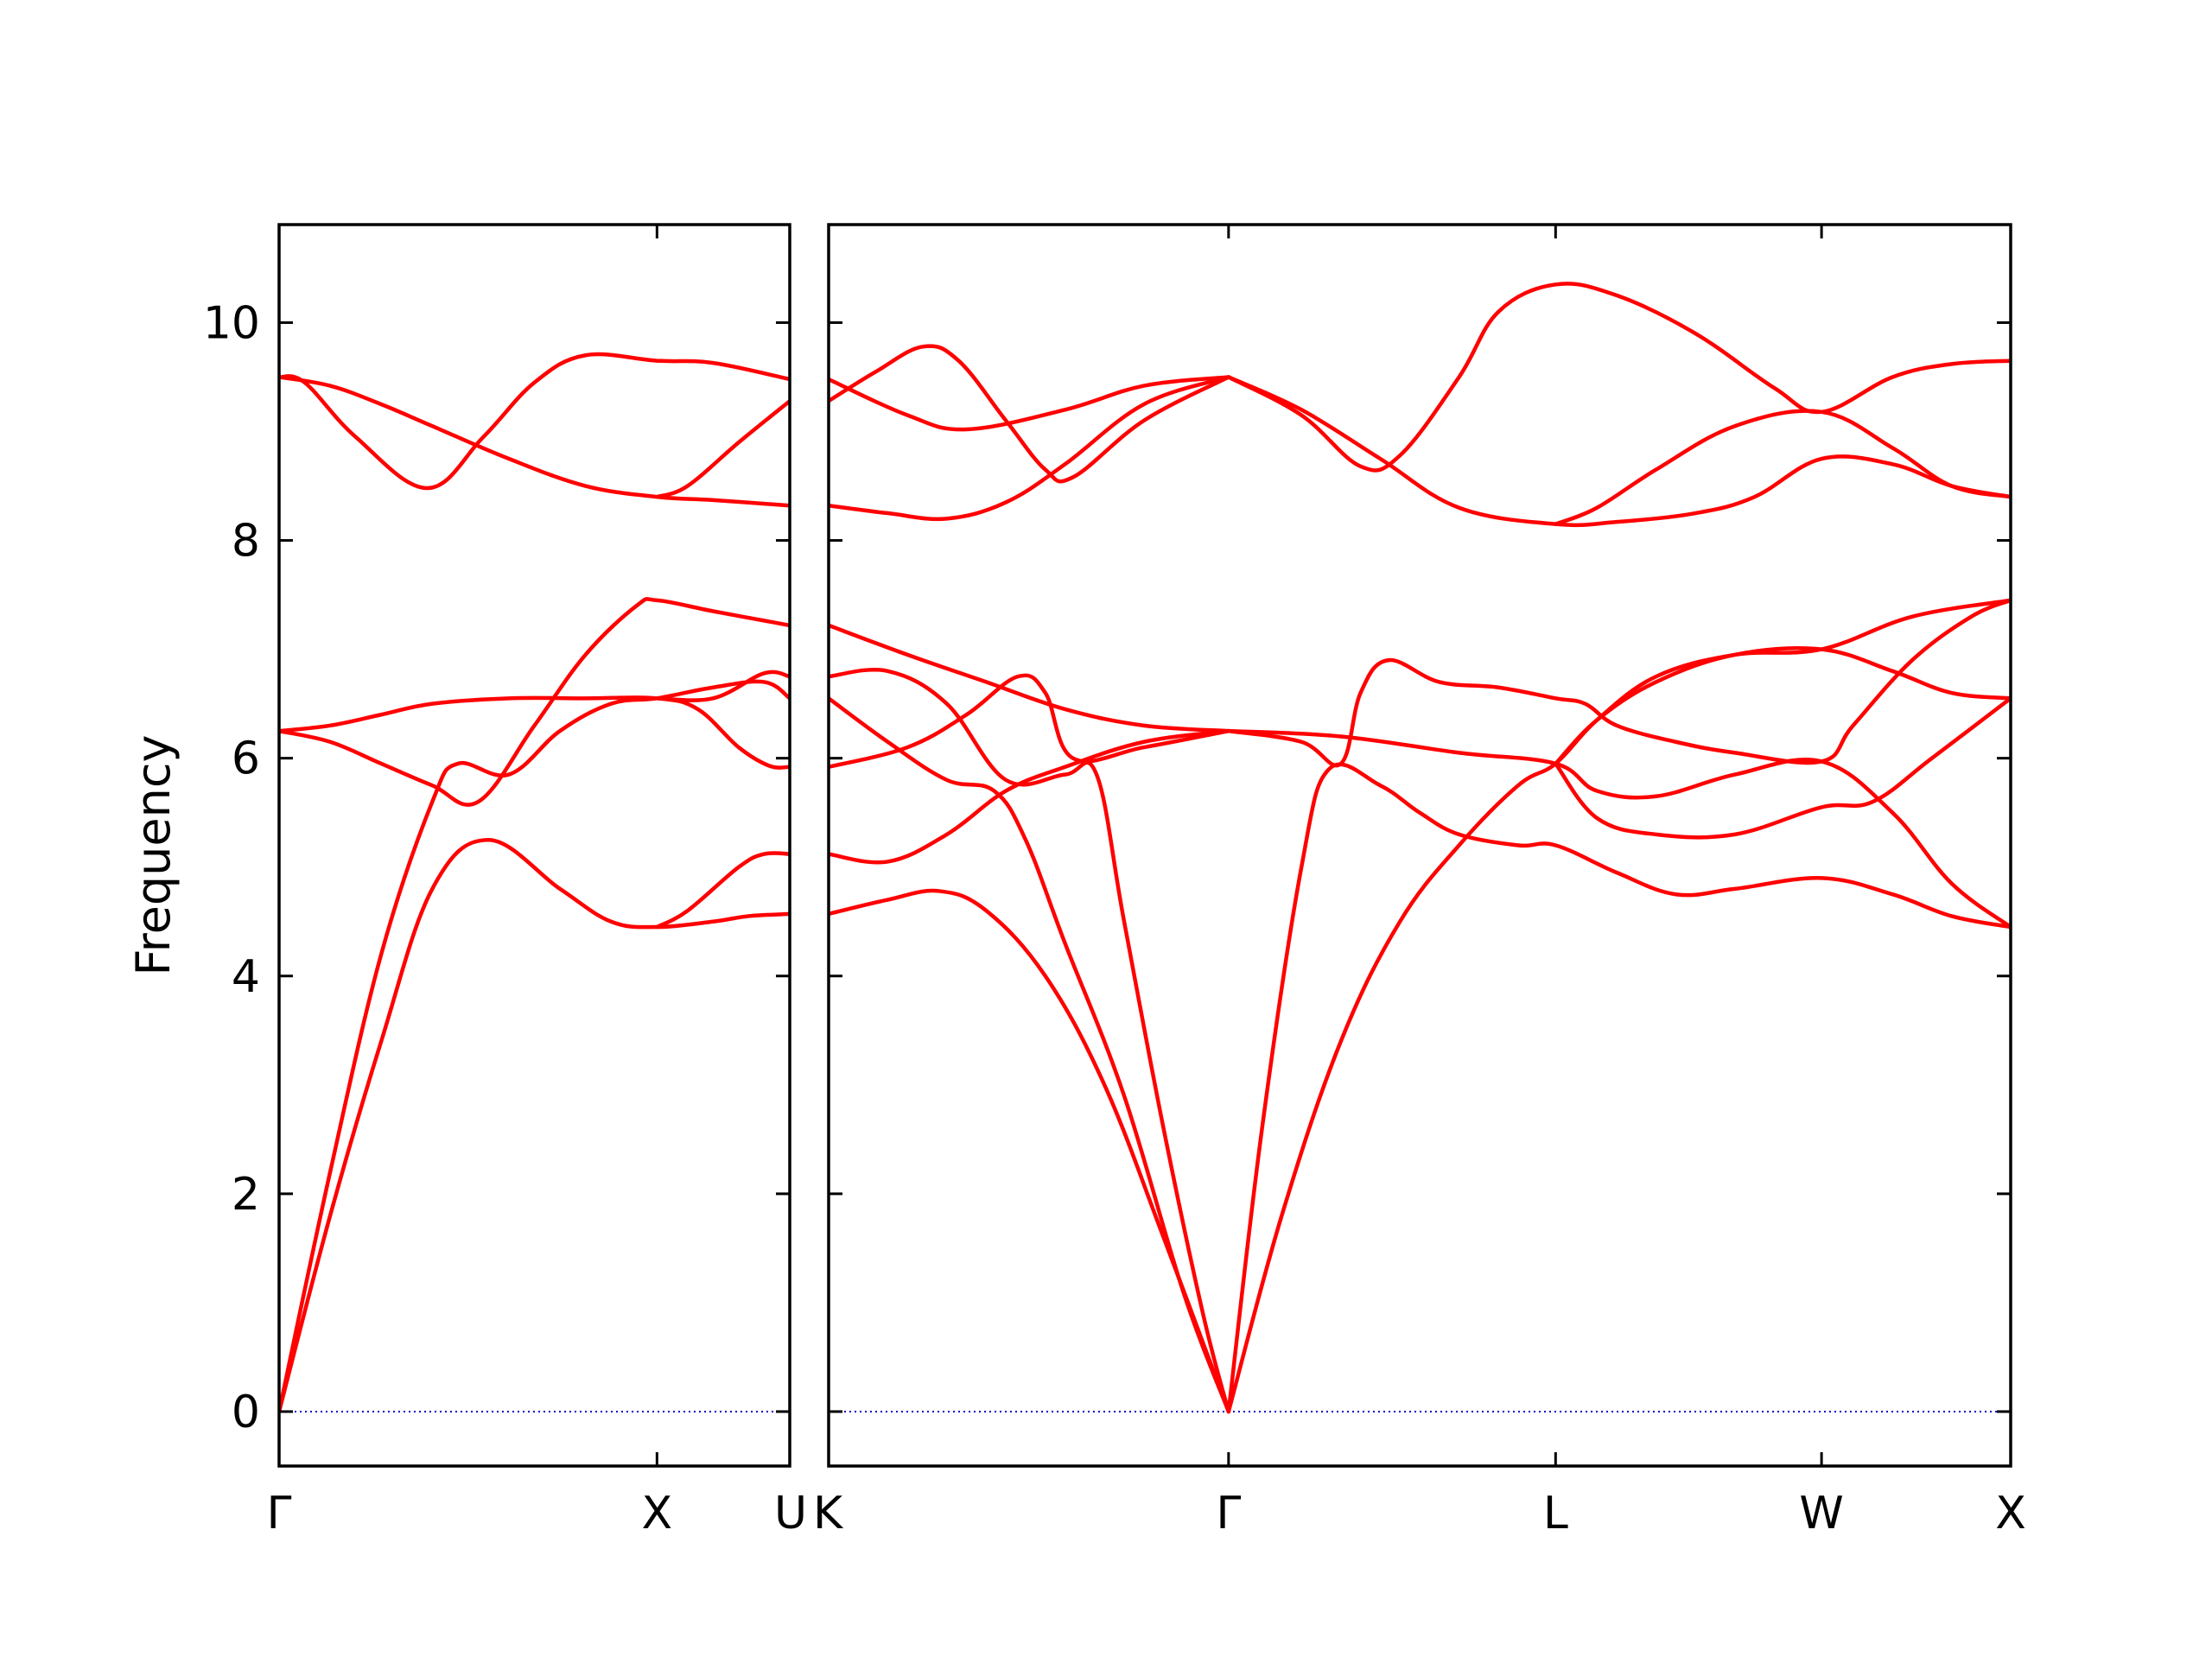  I want to click on y-tick-label: 0, so click(246, 1413).